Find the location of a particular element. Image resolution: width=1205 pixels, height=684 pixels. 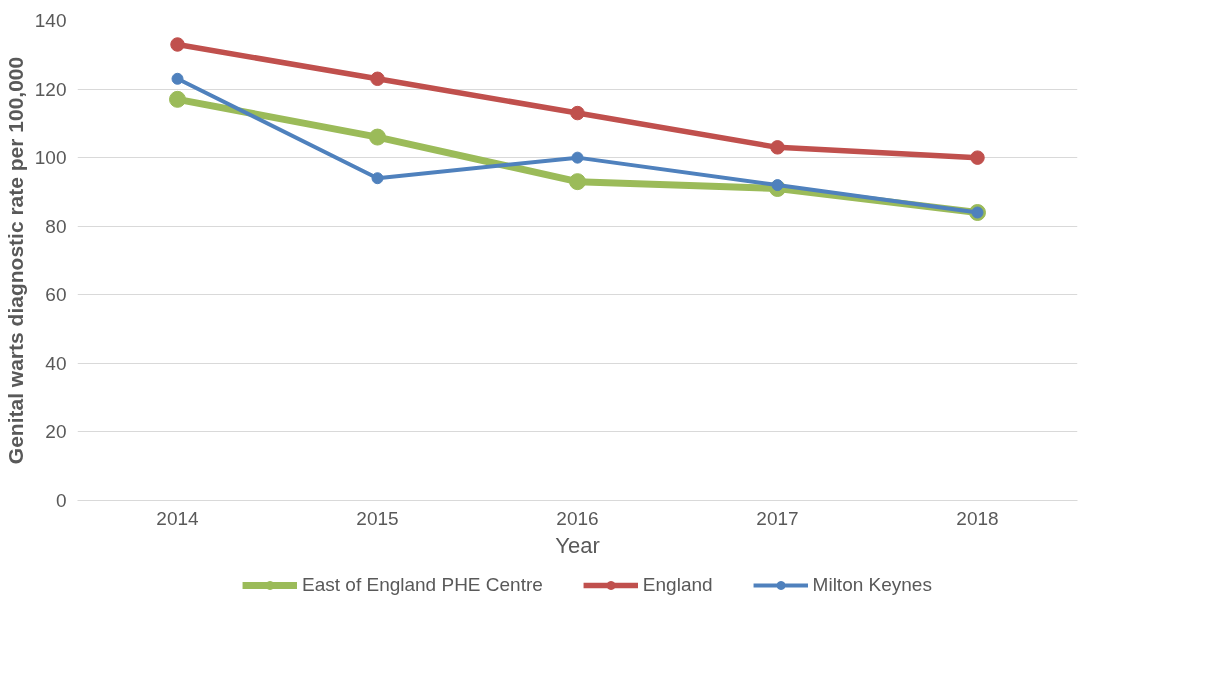

y-axis-title: Genital warts diagnostic rate per 100,000 is located at coordinates (15, 260).